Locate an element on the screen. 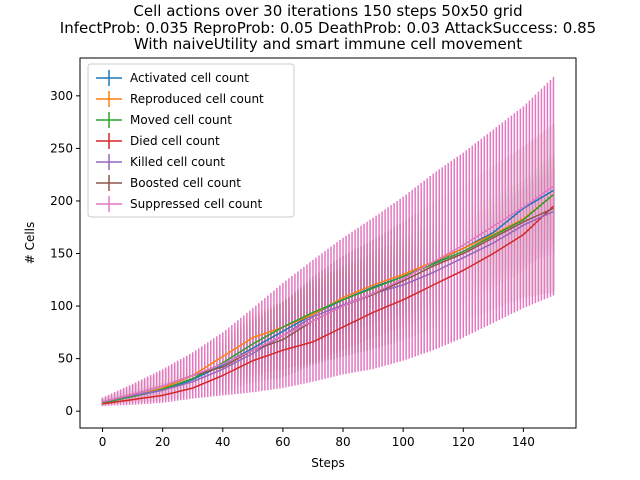 The height and width of the screenshot is (480, 640). legend-label: Activated cell count is located at coordinates (189, 78).